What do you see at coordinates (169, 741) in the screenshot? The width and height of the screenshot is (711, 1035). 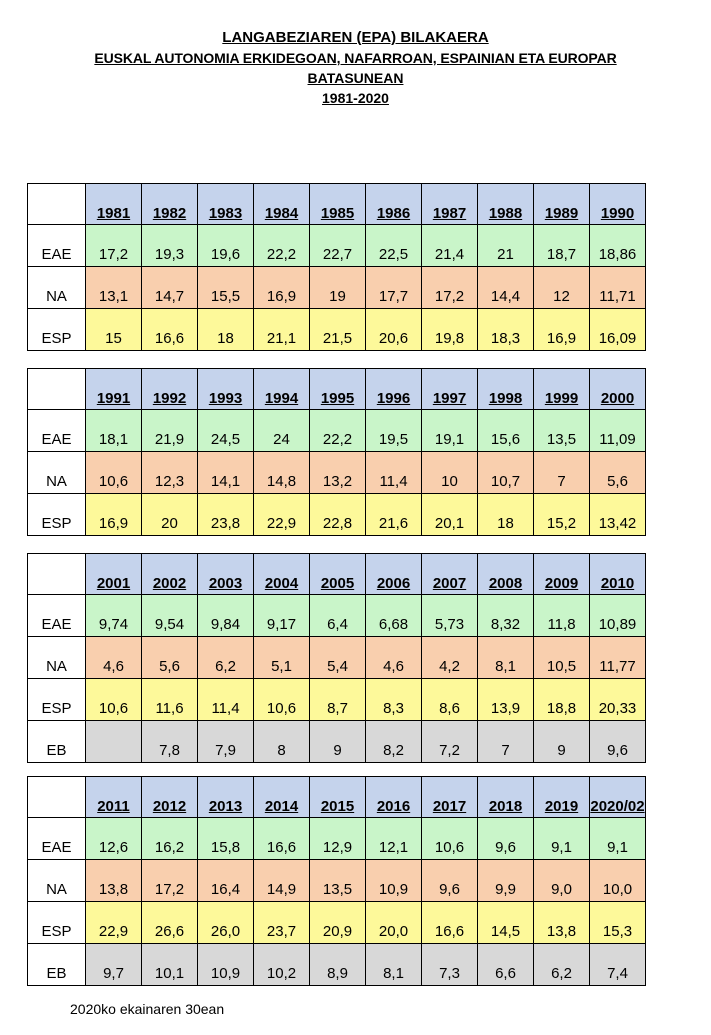 I see `value-cell: 7,8` at bounding box center [169, 741].